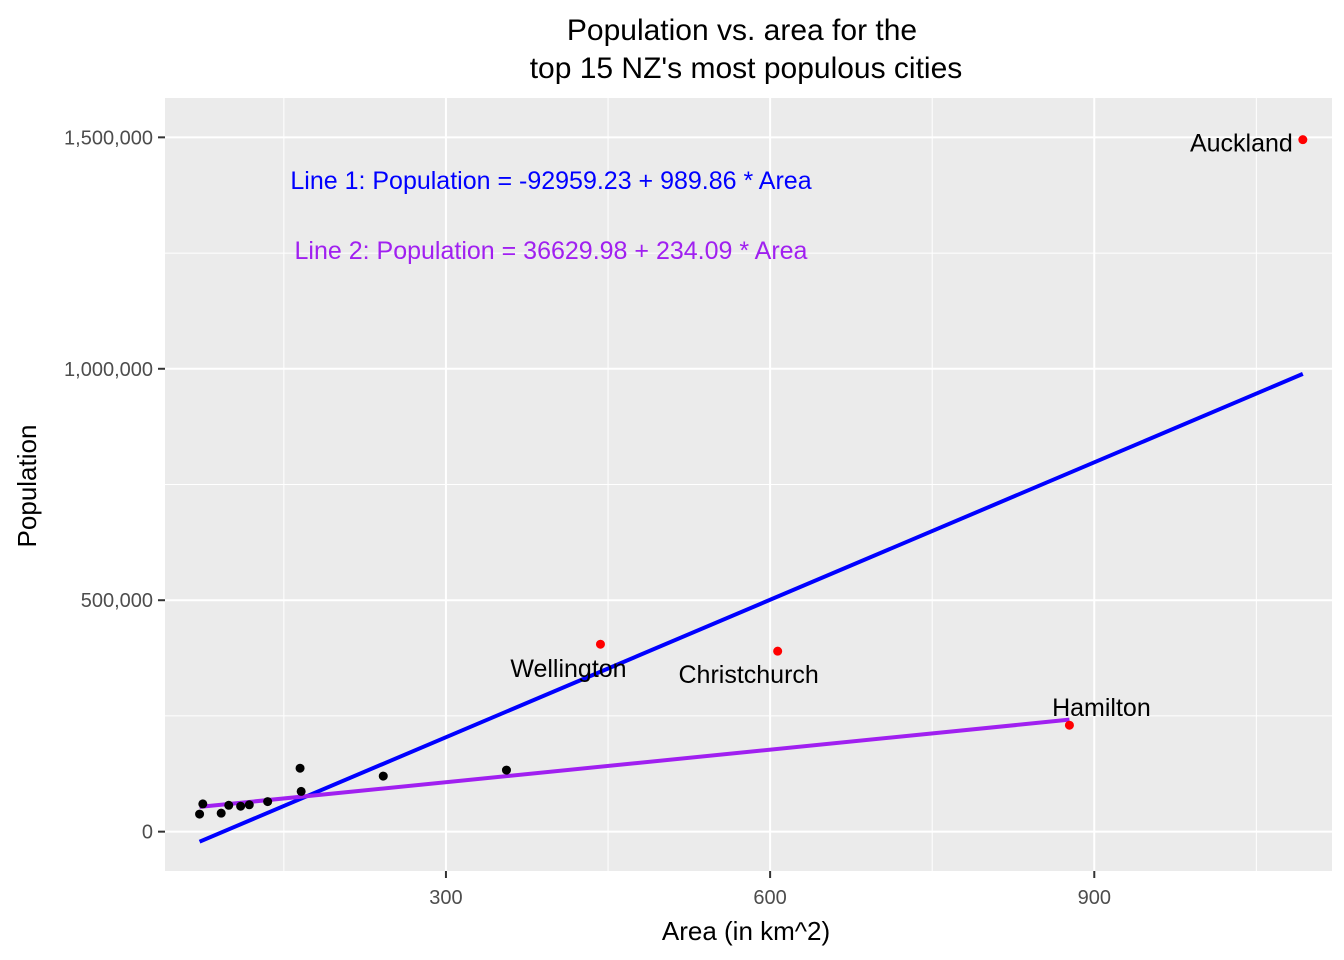 The width and height of the screenshot is (1344, 960). What do you see at coordinates (27, 486) in the screenshot?
I see `y-axis-title: Population` at bounding box center [27, 486].